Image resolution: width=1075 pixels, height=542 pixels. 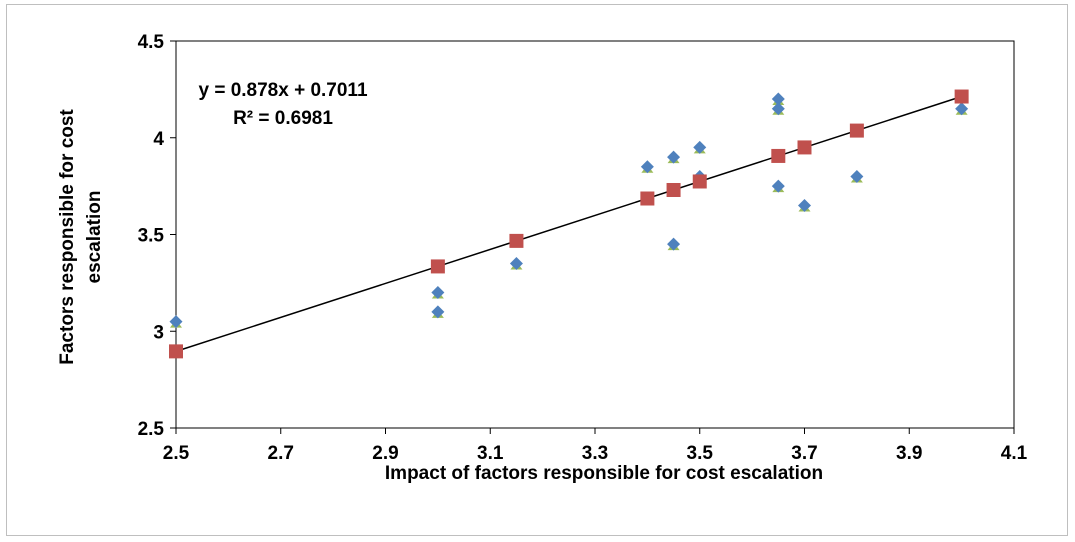 What do you see at coordinates (385, 453) in the screenshot?
I see `x-tick-label: 2.9` at bounding box center [385, 453].